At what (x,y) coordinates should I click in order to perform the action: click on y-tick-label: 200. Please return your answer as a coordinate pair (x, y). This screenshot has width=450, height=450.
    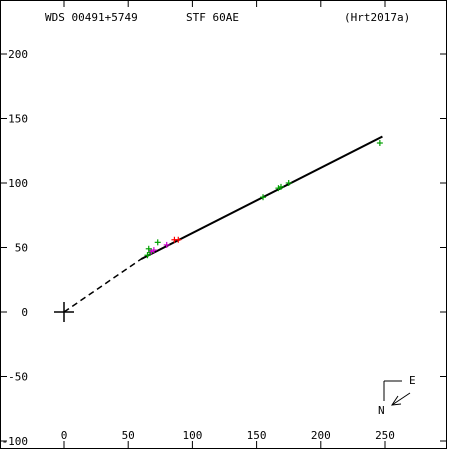
    Looking at the image, I should click on (18, 54).